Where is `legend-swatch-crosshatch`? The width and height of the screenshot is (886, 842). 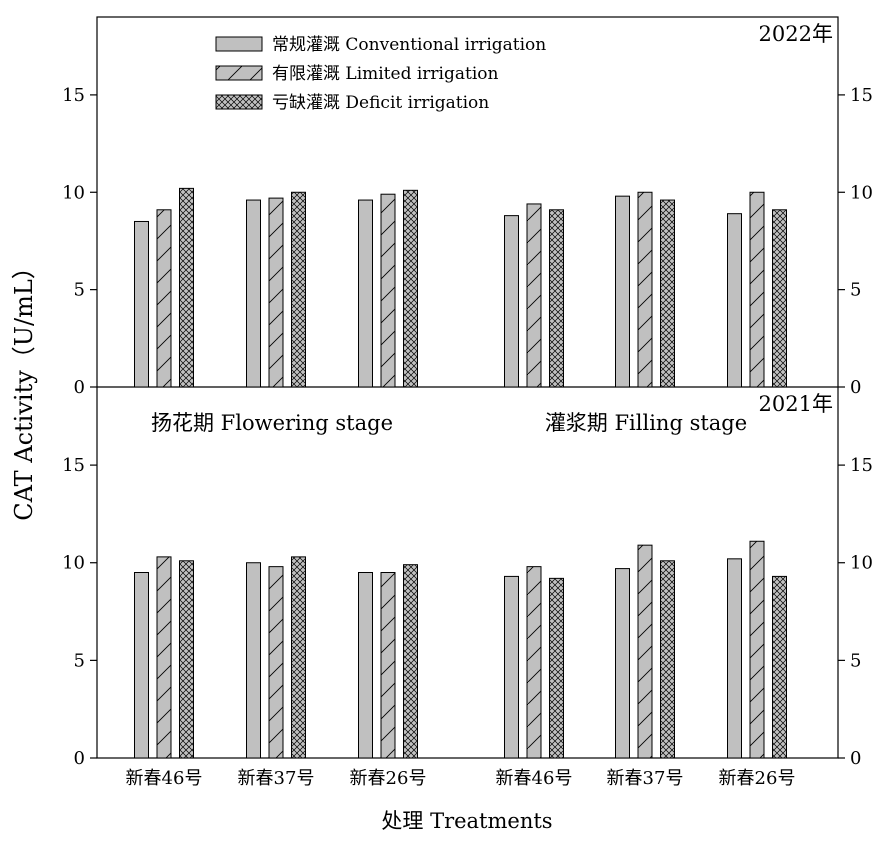
legend-swatch-crosshatch is located at coordinates (239, 102).